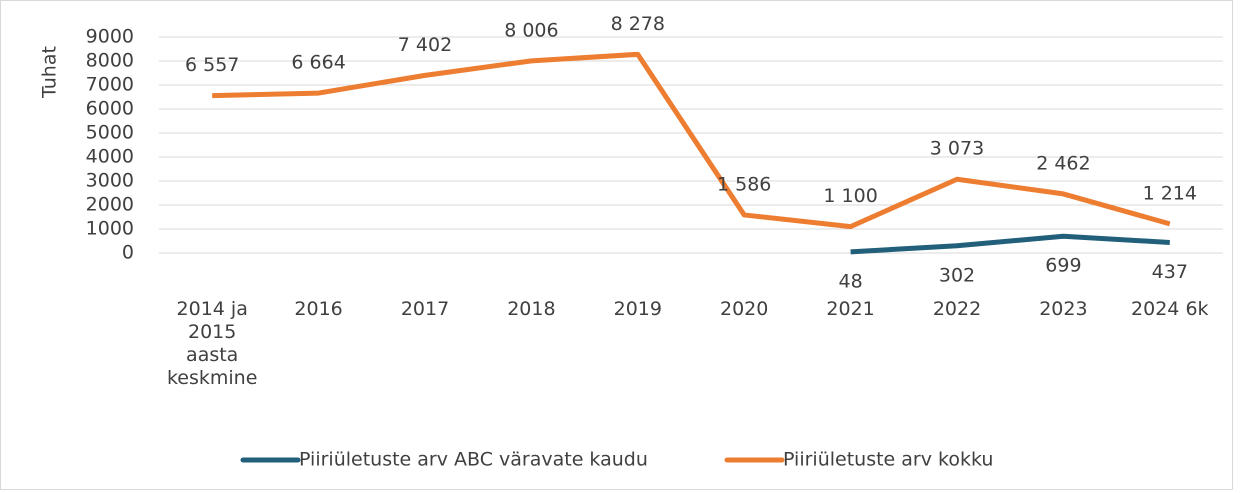  I want to click on data-label: 6 664, so click(318, 63).